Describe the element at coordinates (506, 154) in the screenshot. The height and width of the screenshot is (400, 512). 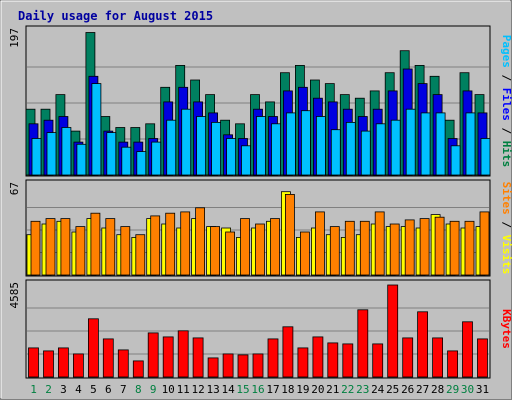
I see `legend-entry: Hits` at that location.